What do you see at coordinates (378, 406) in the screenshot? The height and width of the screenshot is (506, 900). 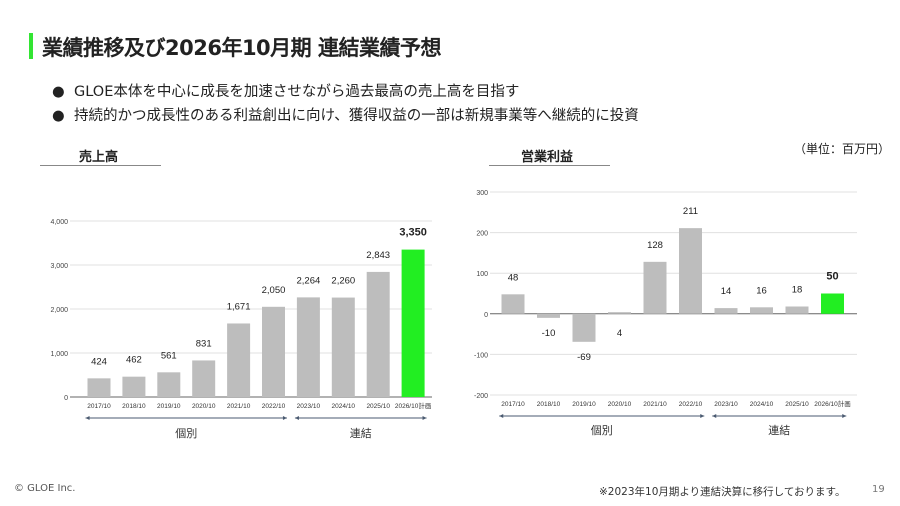 I see `sales-xtick-label: 2025/10` at bounding box center [378, 406].